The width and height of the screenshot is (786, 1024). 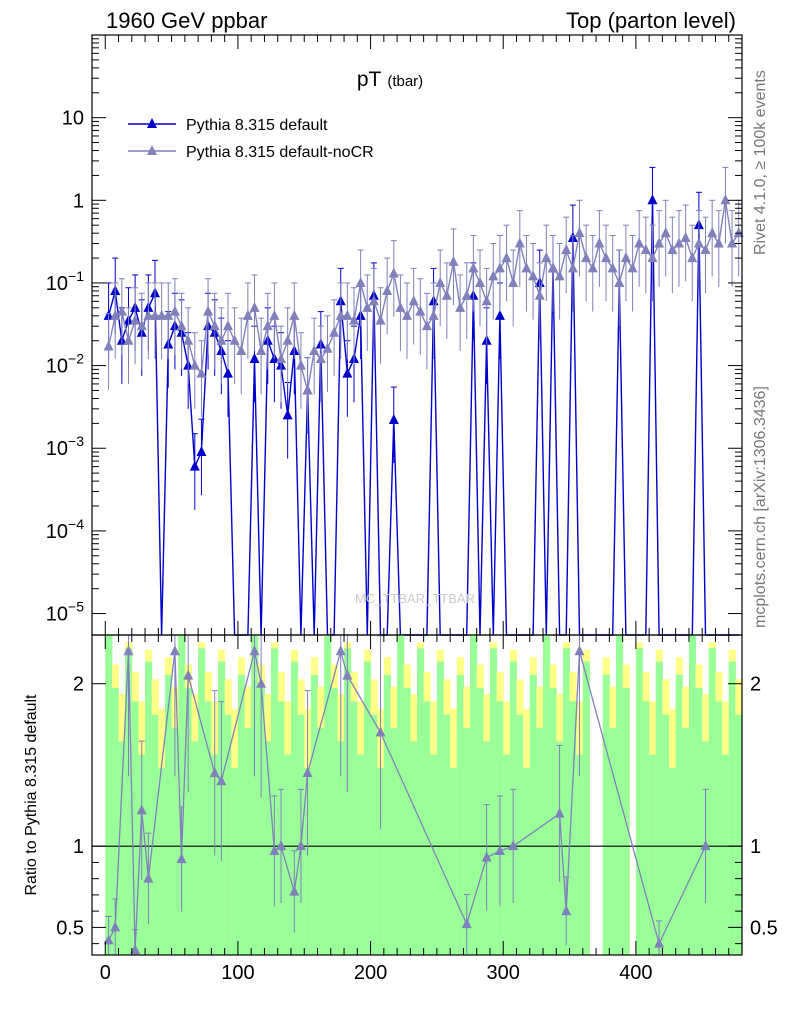 I want to click on plot-title: pT (tbar), so click(x=390, y=79).